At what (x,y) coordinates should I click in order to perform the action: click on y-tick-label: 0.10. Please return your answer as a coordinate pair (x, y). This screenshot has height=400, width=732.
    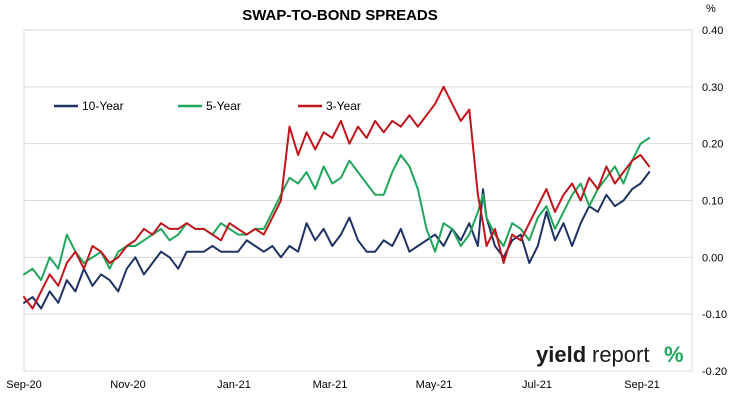
    Looking at the image, I should click on (712, 202).